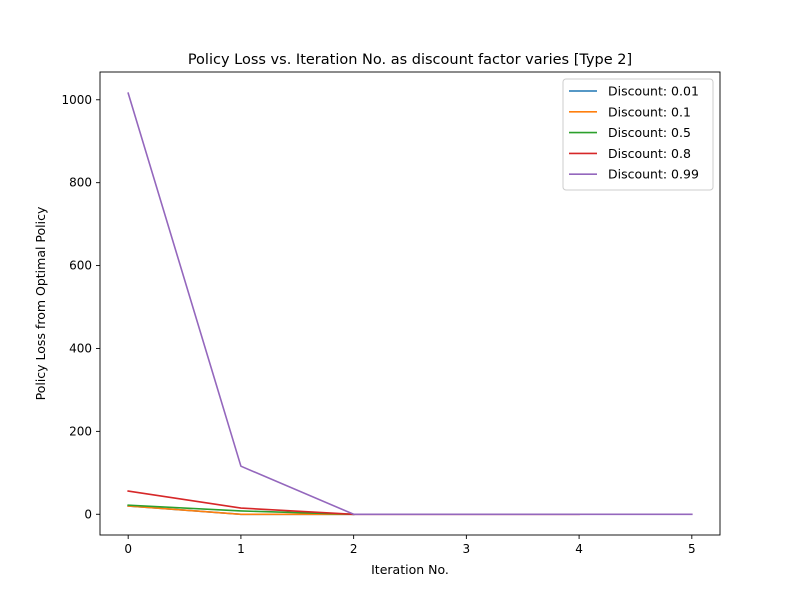 The image size is (800, 604). What do you see at coordinates (410, 569) in the screenshot?
I see `x-axis-label: Iteration No.` at bounding box center [410, 569].